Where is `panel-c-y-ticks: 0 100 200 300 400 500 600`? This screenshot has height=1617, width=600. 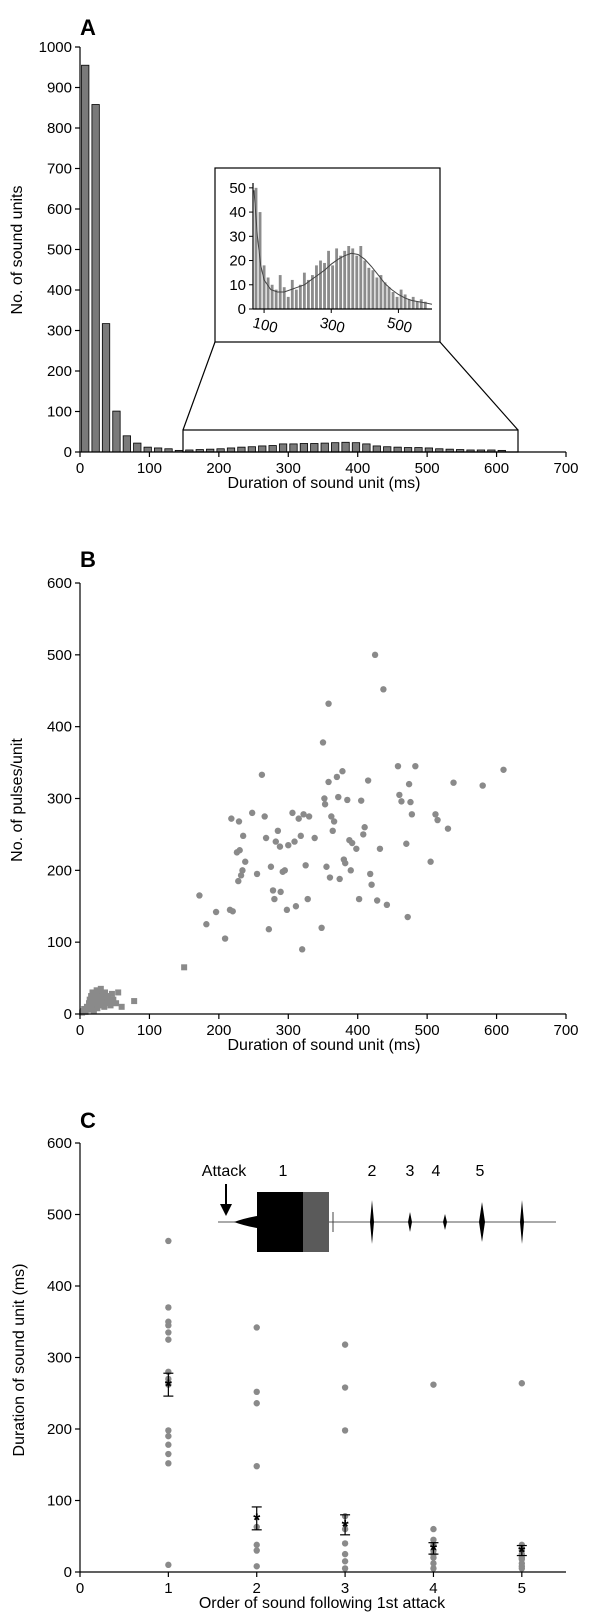
panel-c-y-ticks: 0 100 200 300 400 500 600 is located at coordinates (63, 1358).